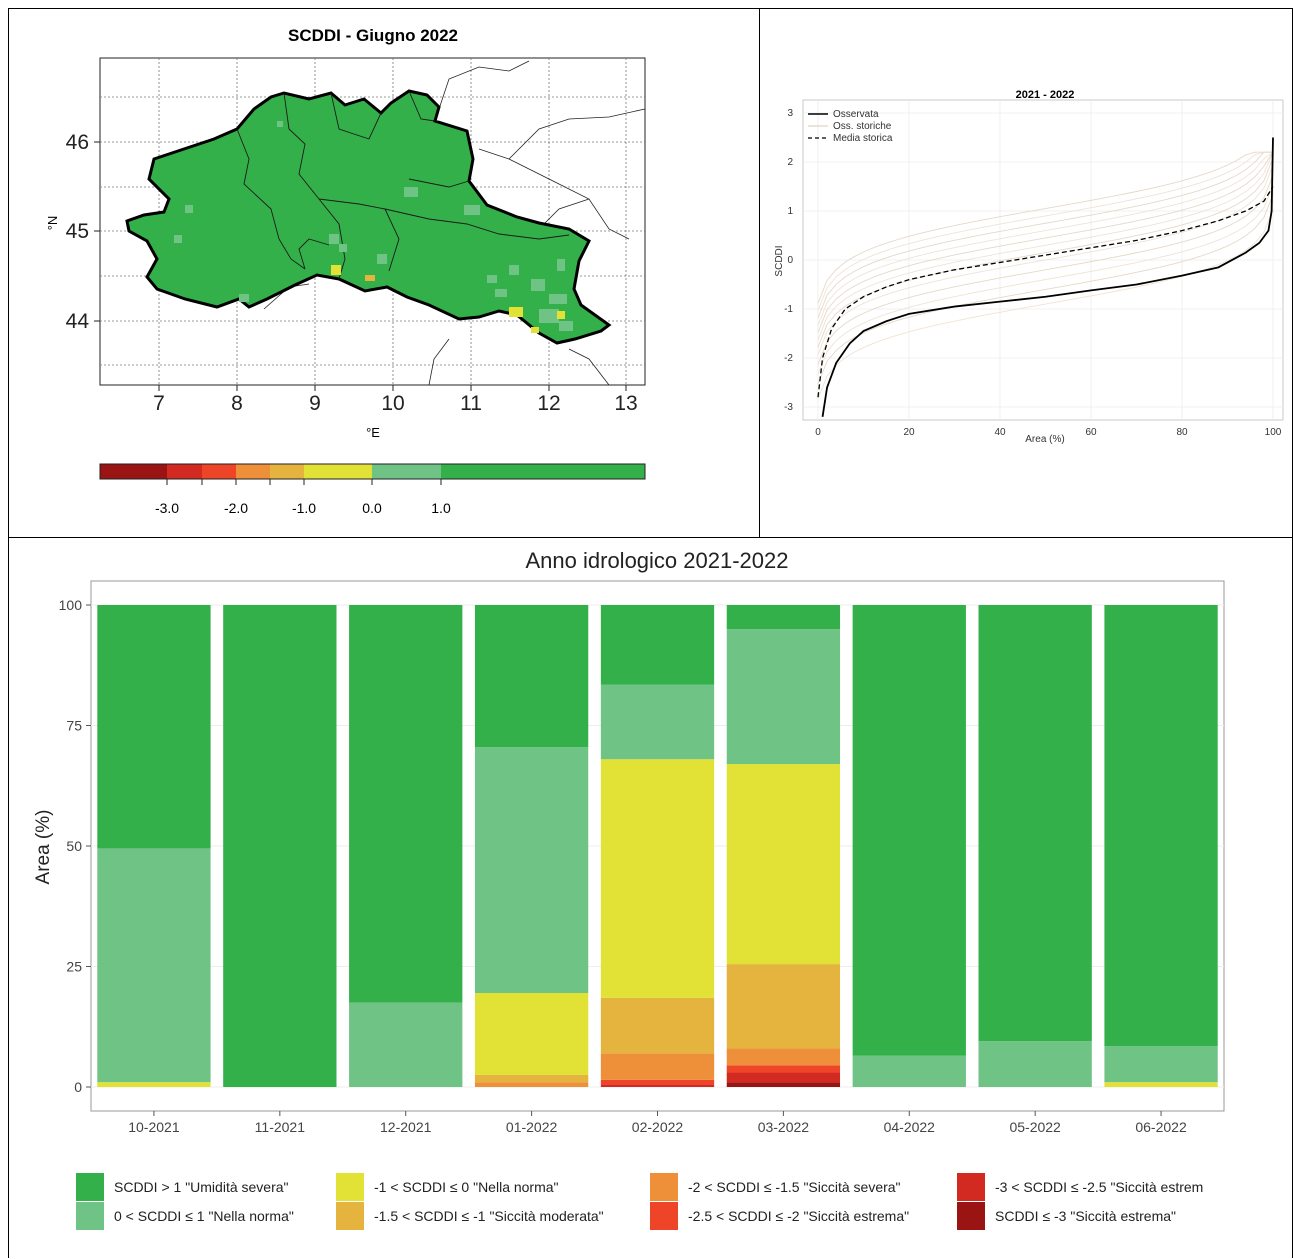 The image size is (1293, 1259). I want to click on curve-x-axis-label: Area (%), so click(1044, 439).